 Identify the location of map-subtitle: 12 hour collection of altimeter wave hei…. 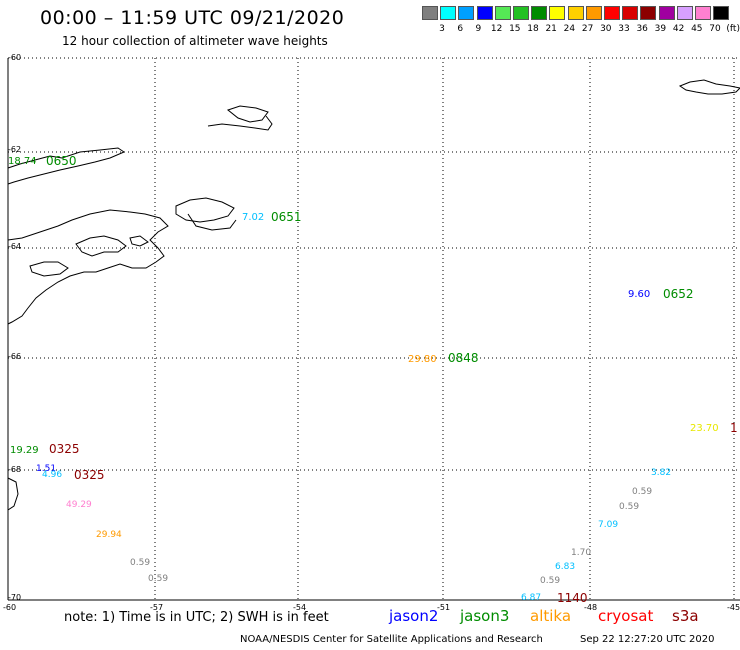
(195, 41).